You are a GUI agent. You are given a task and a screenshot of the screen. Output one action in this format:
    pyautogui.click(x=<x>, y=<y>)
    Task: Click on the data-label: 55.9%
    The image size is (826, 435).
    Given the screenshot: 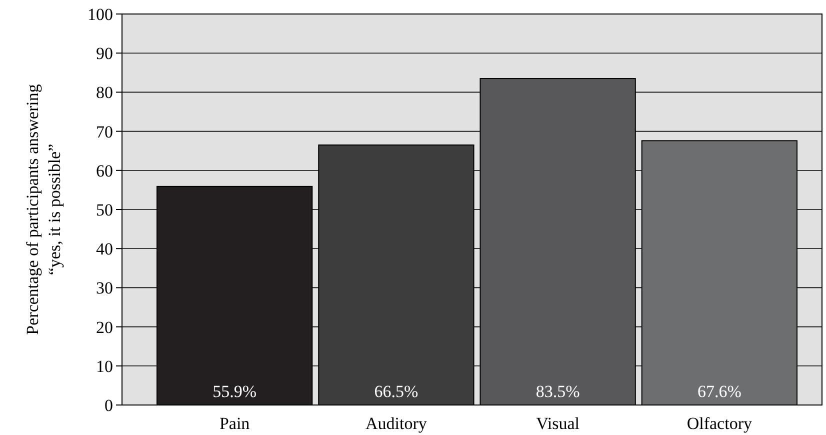 What is the action you would take?
    pyautogui.click(x=234, y=391)
    